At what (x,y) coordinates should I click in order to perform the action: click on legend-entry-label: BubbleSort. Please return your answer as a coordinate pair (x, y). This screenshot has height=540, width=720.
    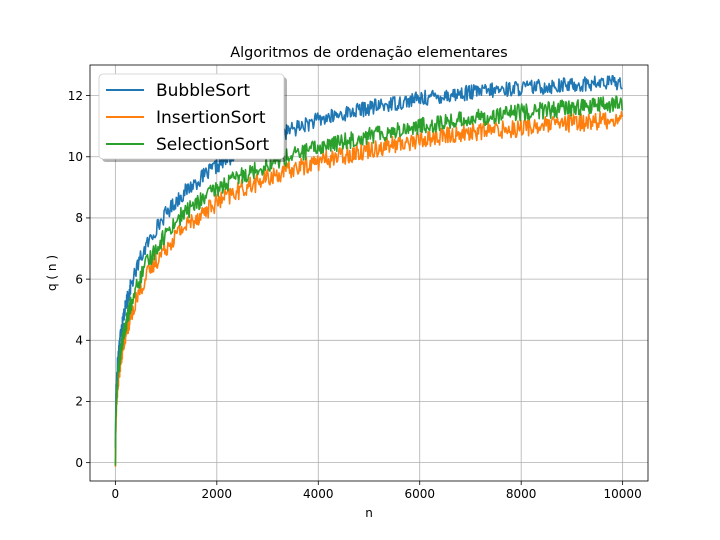
    Looking at the image, I should click on (203, 91).